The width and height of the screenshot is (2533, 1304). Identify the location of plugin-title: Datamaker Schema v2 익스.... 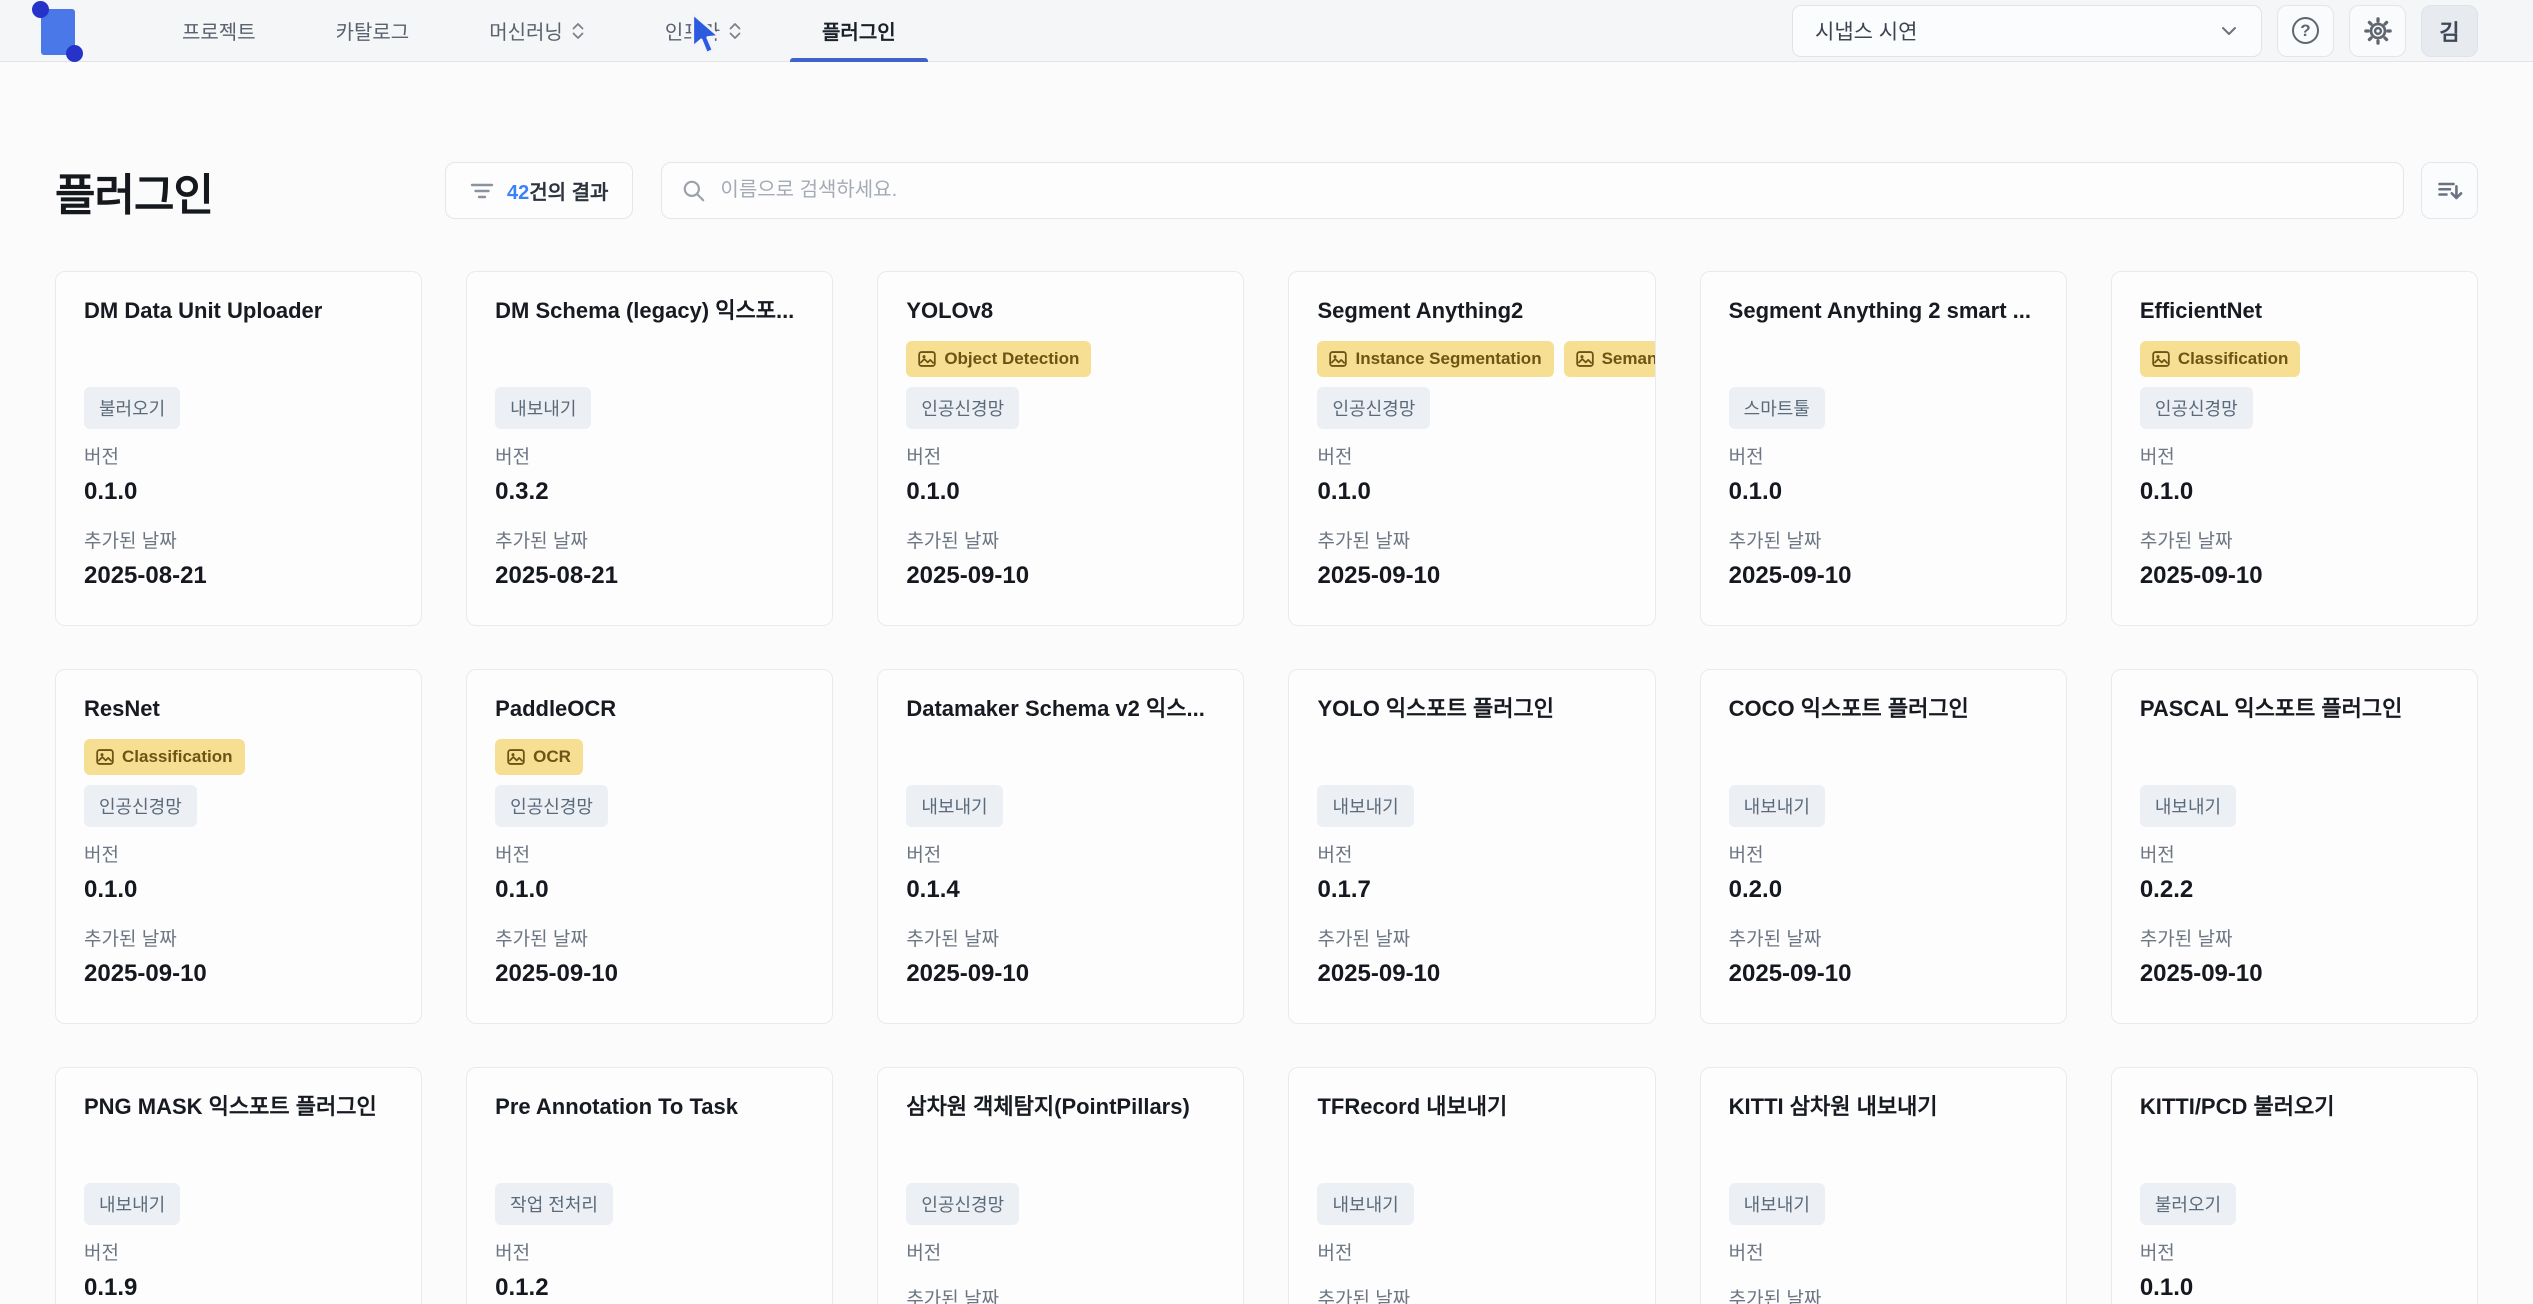
(1055, 708).